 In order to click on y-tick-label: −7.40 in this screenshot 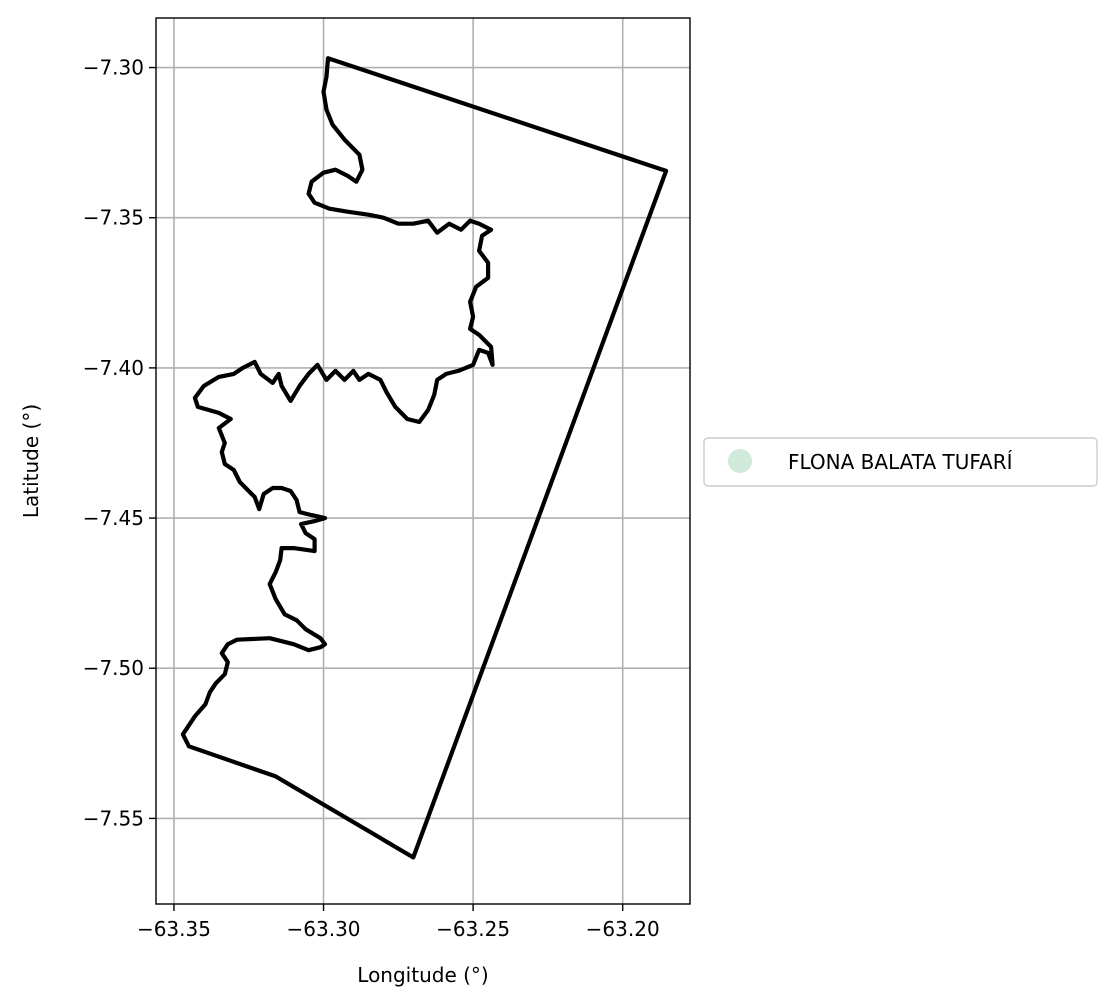, I will do `click(113, 368)`.